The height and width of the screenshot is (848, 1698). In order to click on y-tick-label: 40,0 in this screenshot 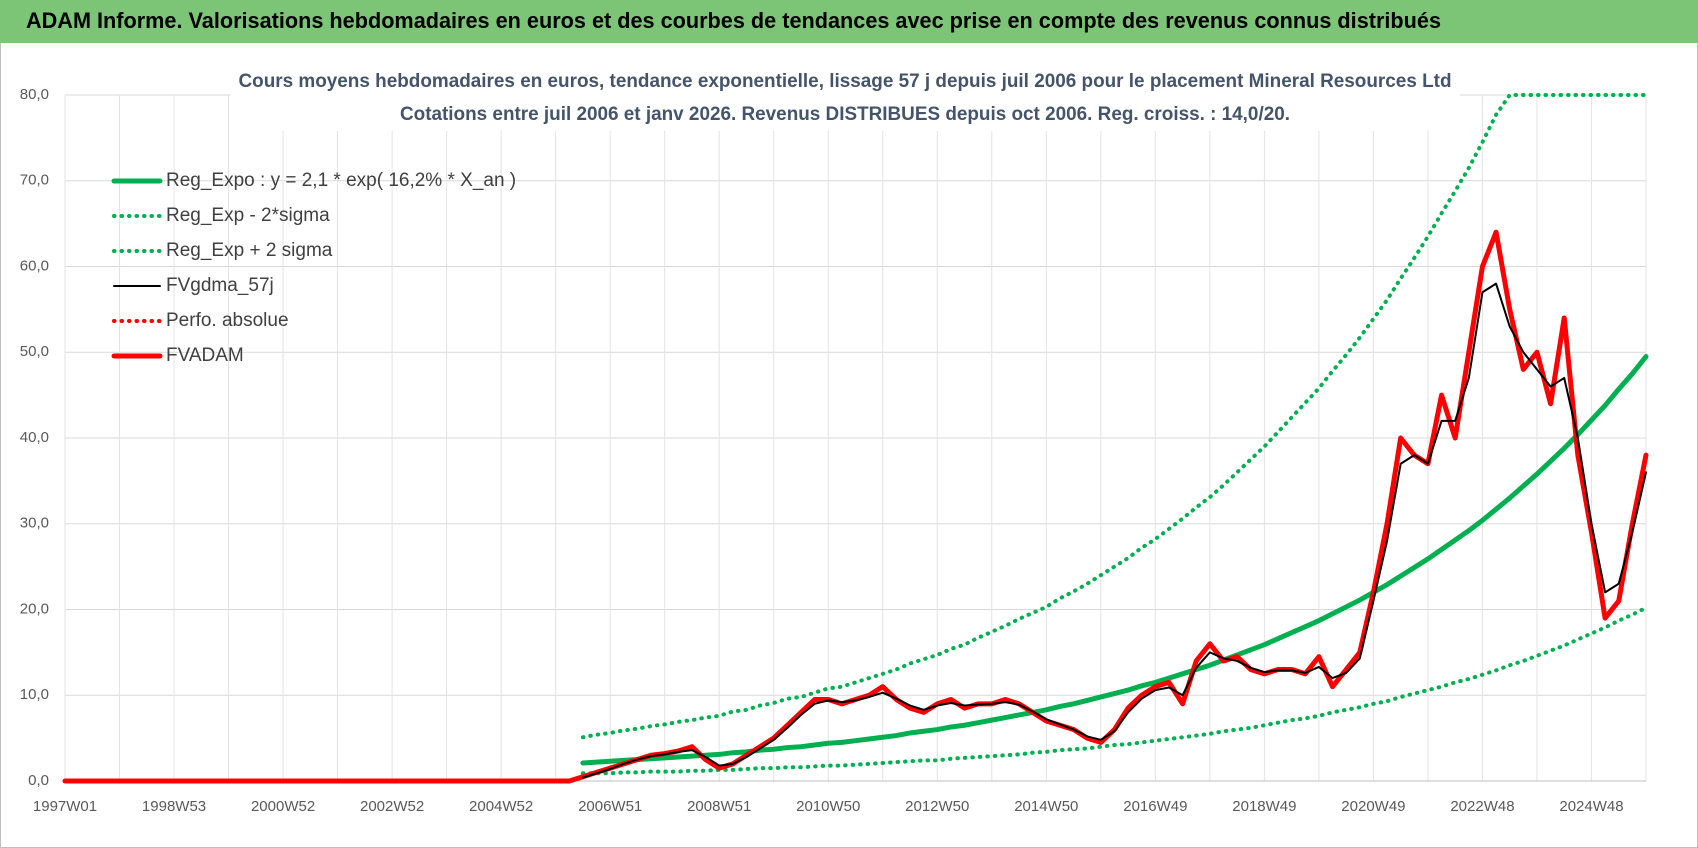, I will do `click(34, 437)`.